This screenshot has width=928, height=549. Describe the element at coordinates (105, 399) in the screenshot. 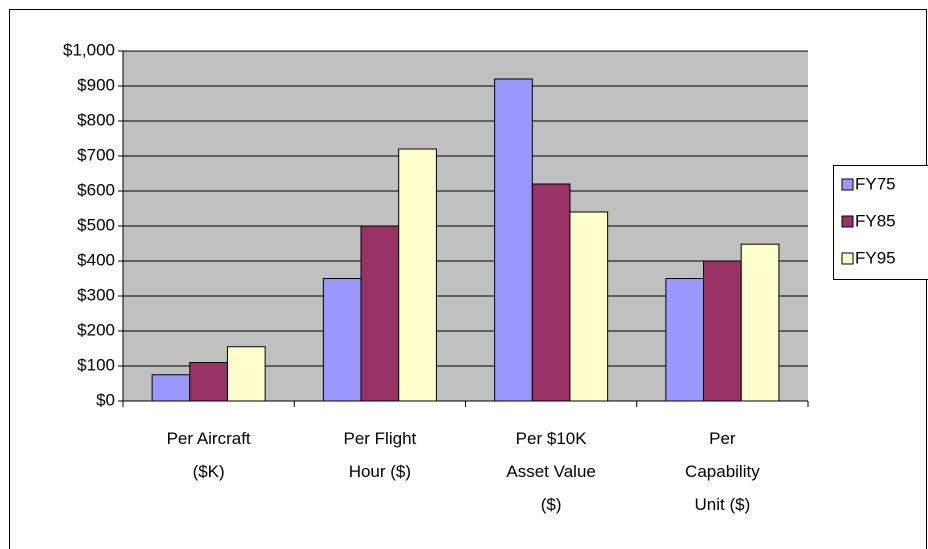

I see `y-tick-label: $0` at that location.